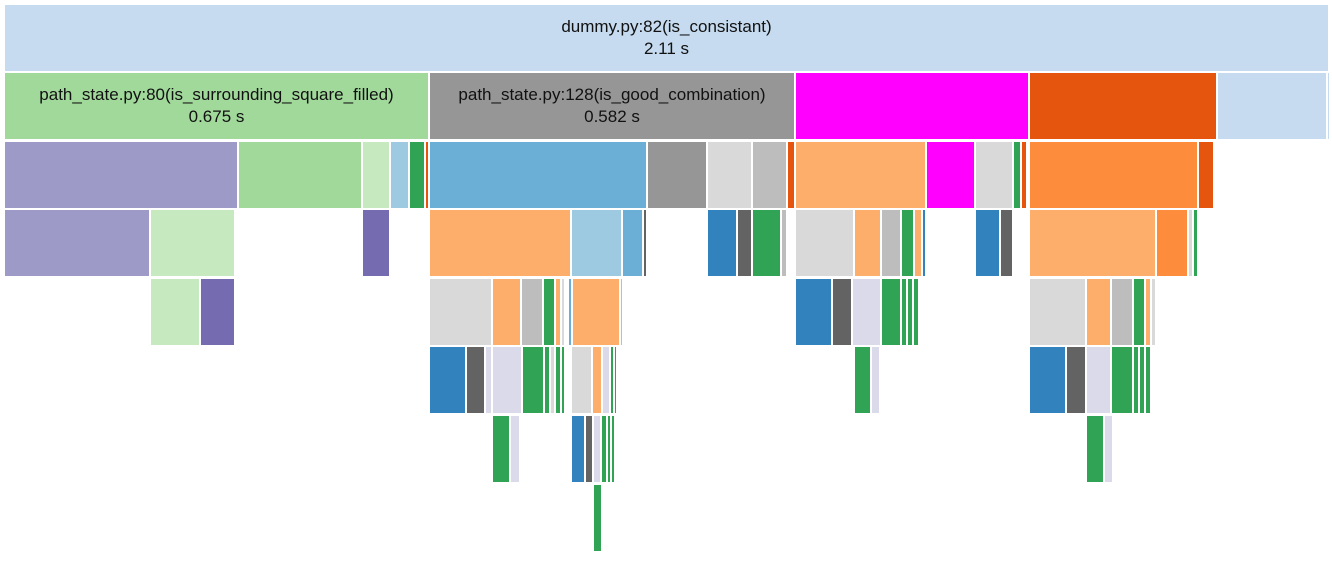 Image resolution: width=1332 pixels, height=575 pixels. What do you see at coordinates (666, 38) in the screenshot?
I see `root-block: dummy.py:82(is_consistant) 2.11 s` at bounding box center [666, 38].